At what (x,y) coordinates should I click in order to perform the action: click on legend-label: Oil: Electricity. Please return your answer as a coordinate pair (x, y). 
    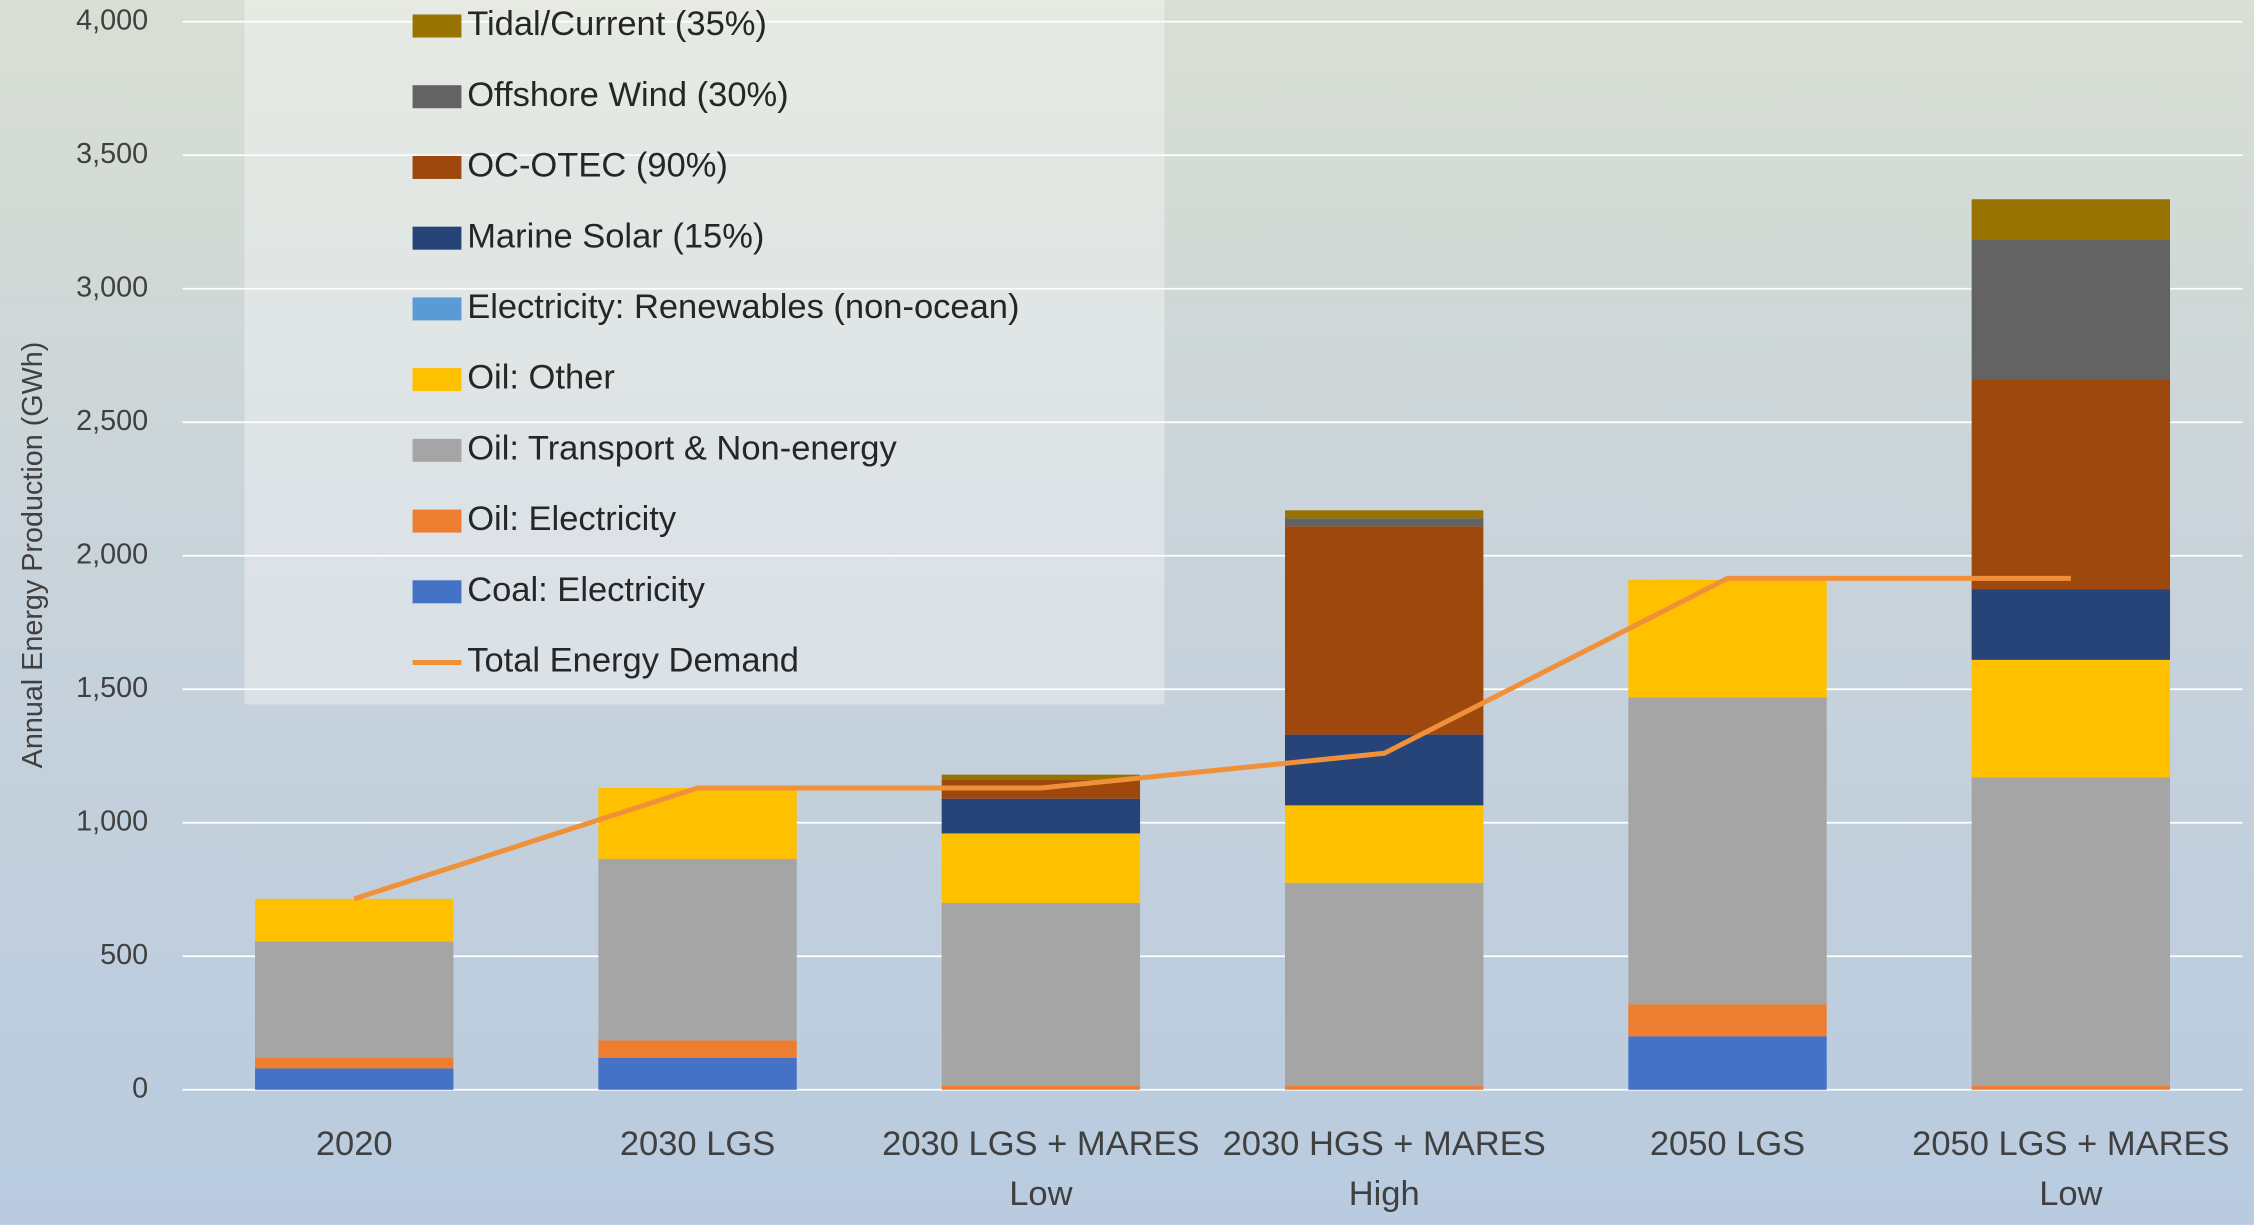
    Looking at the image, I should click on (572, 519).